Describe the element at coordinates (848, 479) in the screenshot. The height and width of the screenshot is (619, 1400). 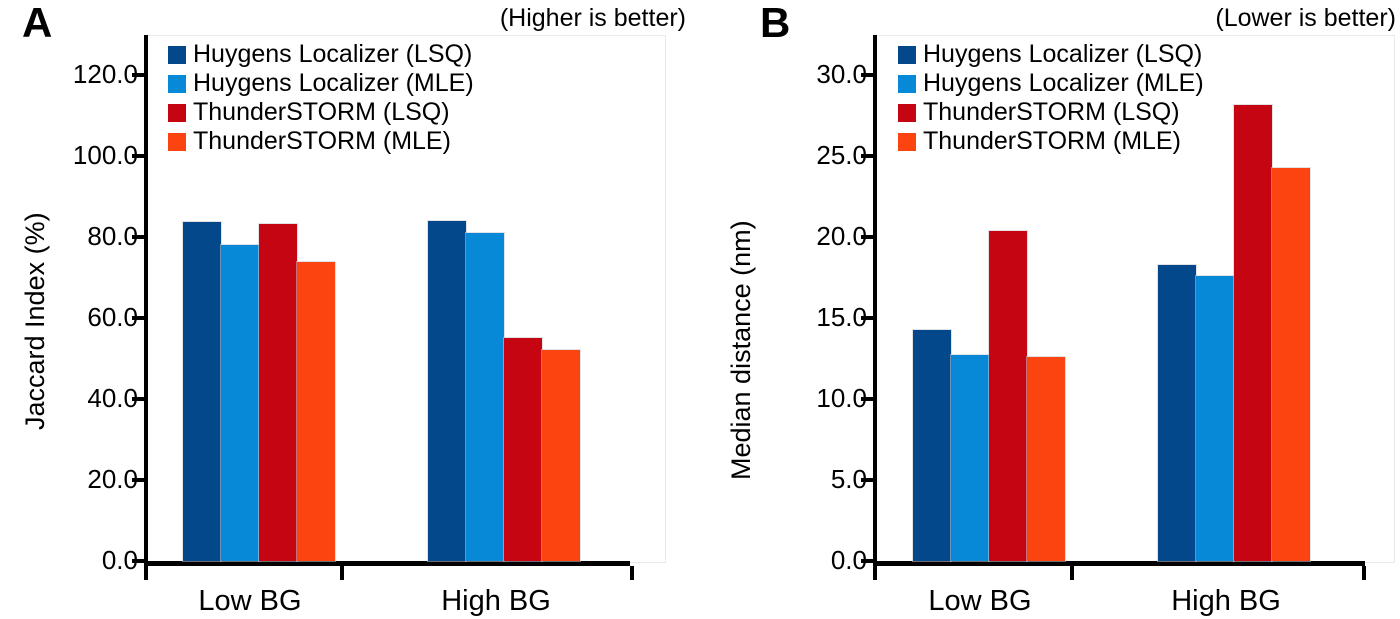
I see `y-tick-label: 5.0` at that location.